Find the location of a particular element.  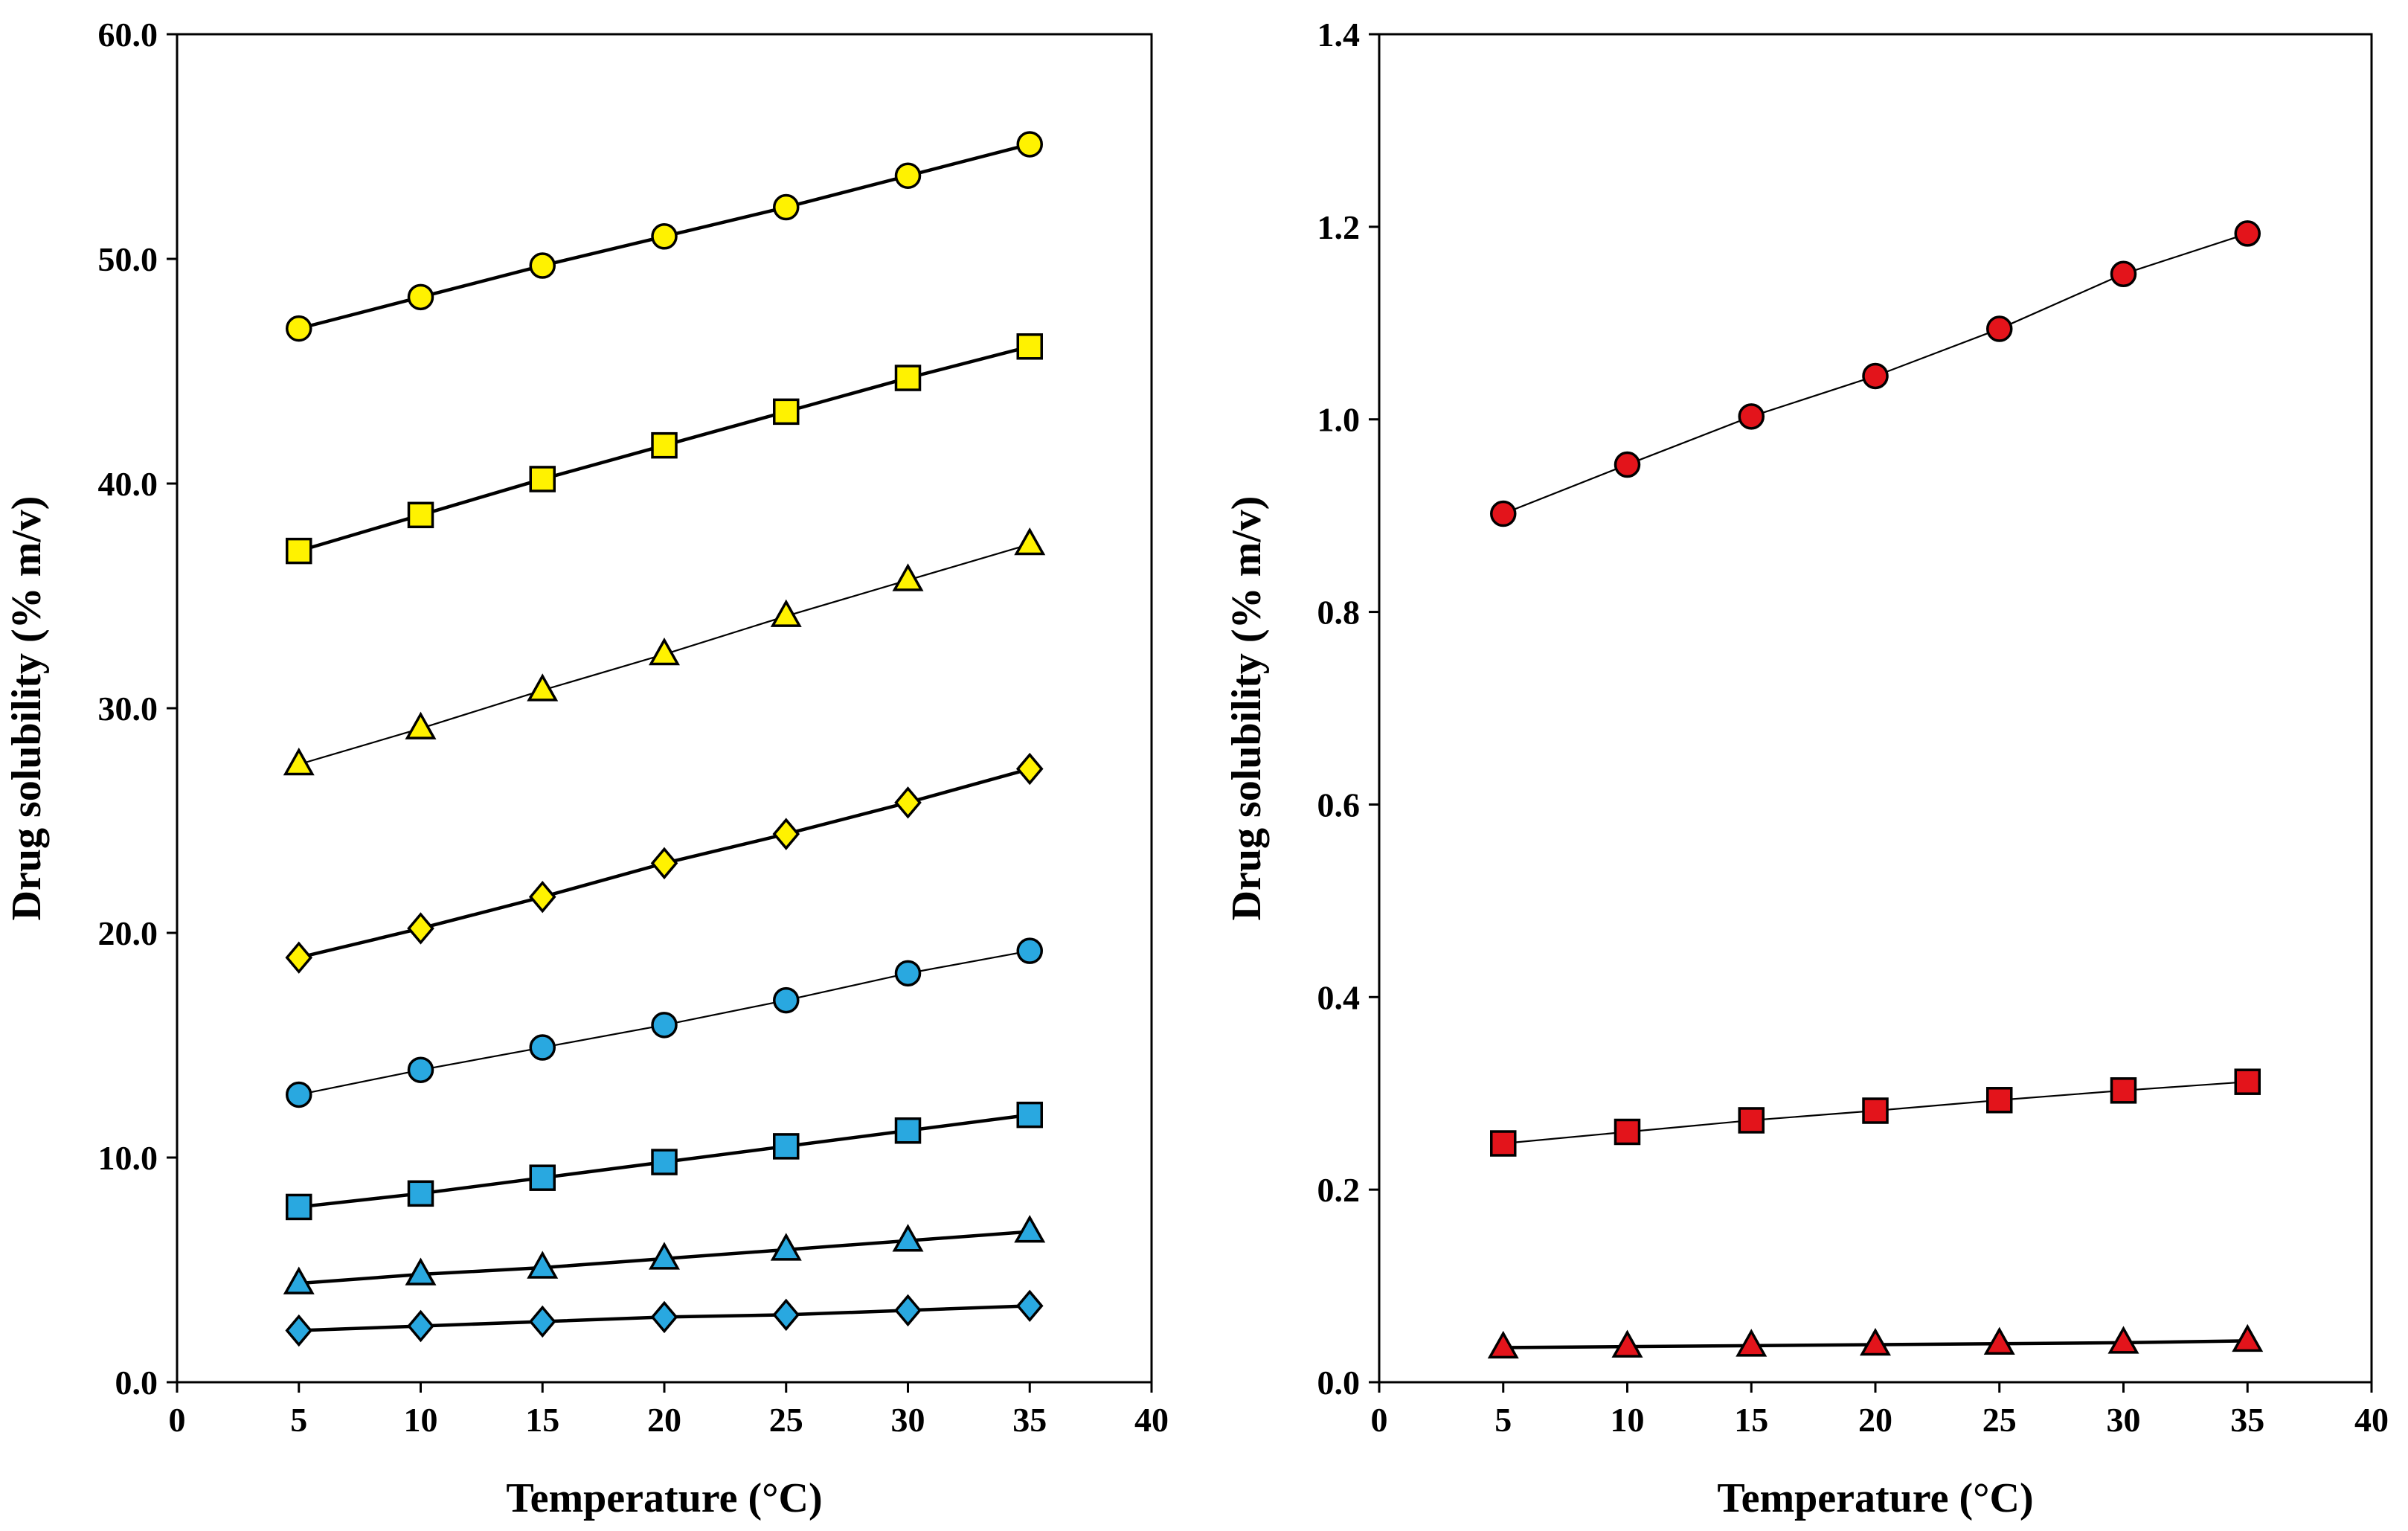

x-tick-label: 35 is located at coordinates (1029, 1420).